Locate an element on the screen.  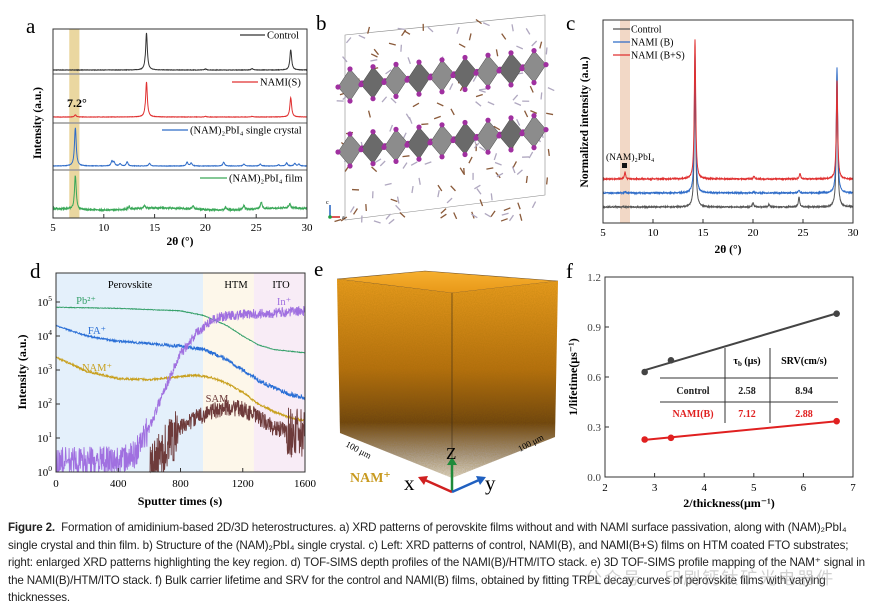
species-label: NAM⁺ is located at coordinates (370, 478).